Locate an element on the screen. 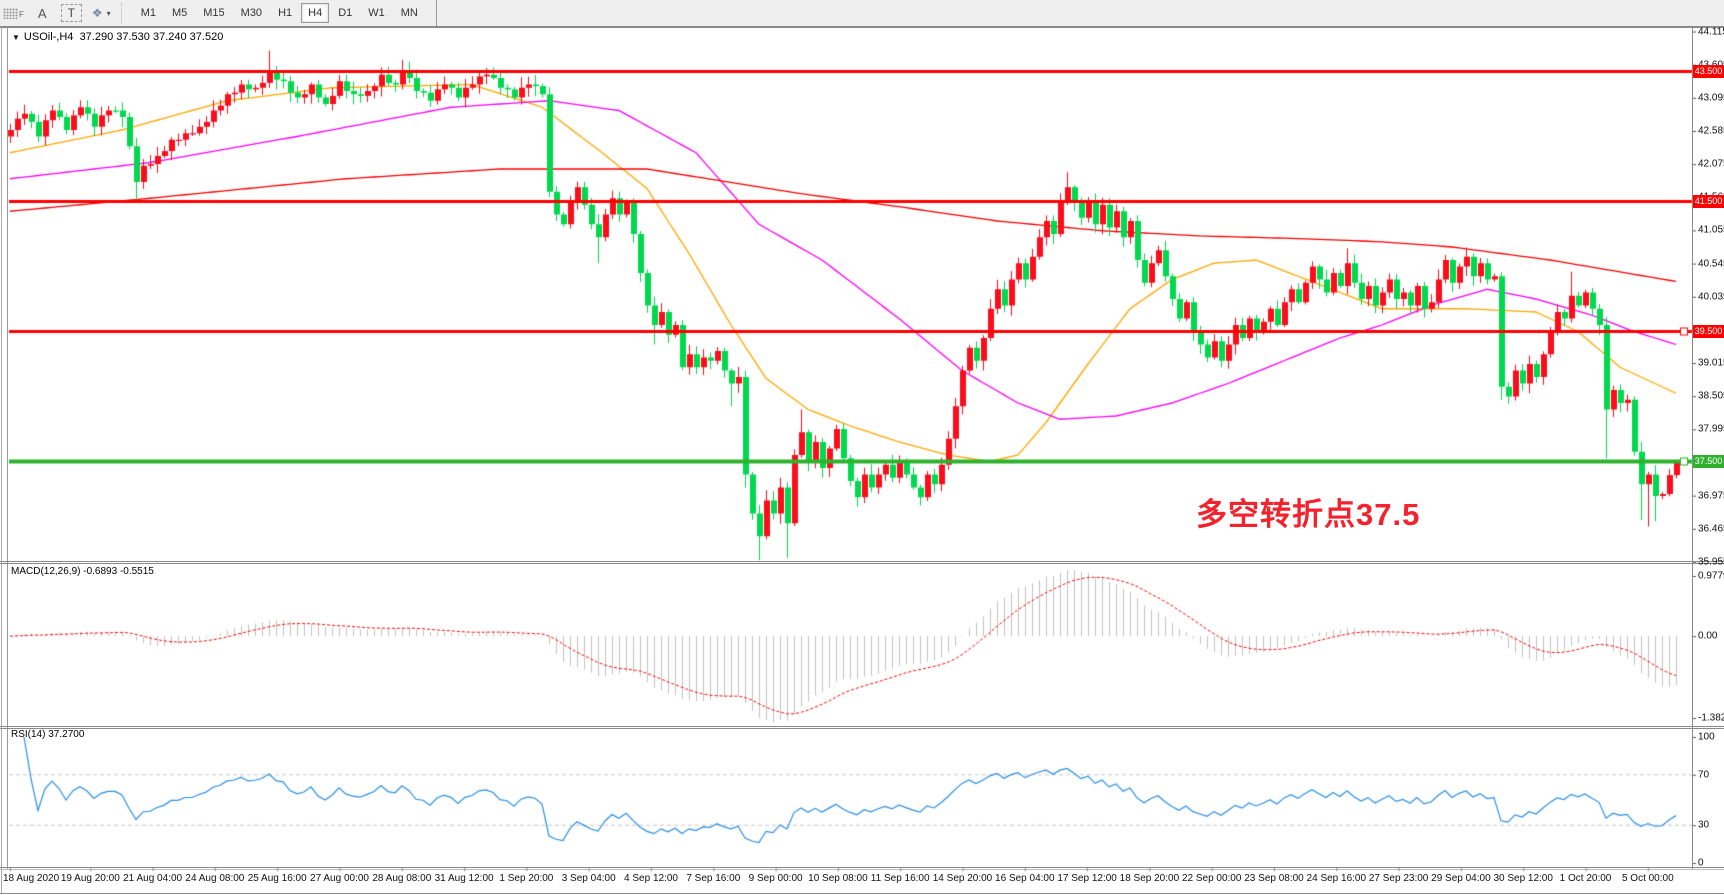 The height and width of the screenshot is (895, 1724). chart-title: ▼ USOil-,H4 37.290 37.530 37.240 37.520 is located at coordinates (117, 37).